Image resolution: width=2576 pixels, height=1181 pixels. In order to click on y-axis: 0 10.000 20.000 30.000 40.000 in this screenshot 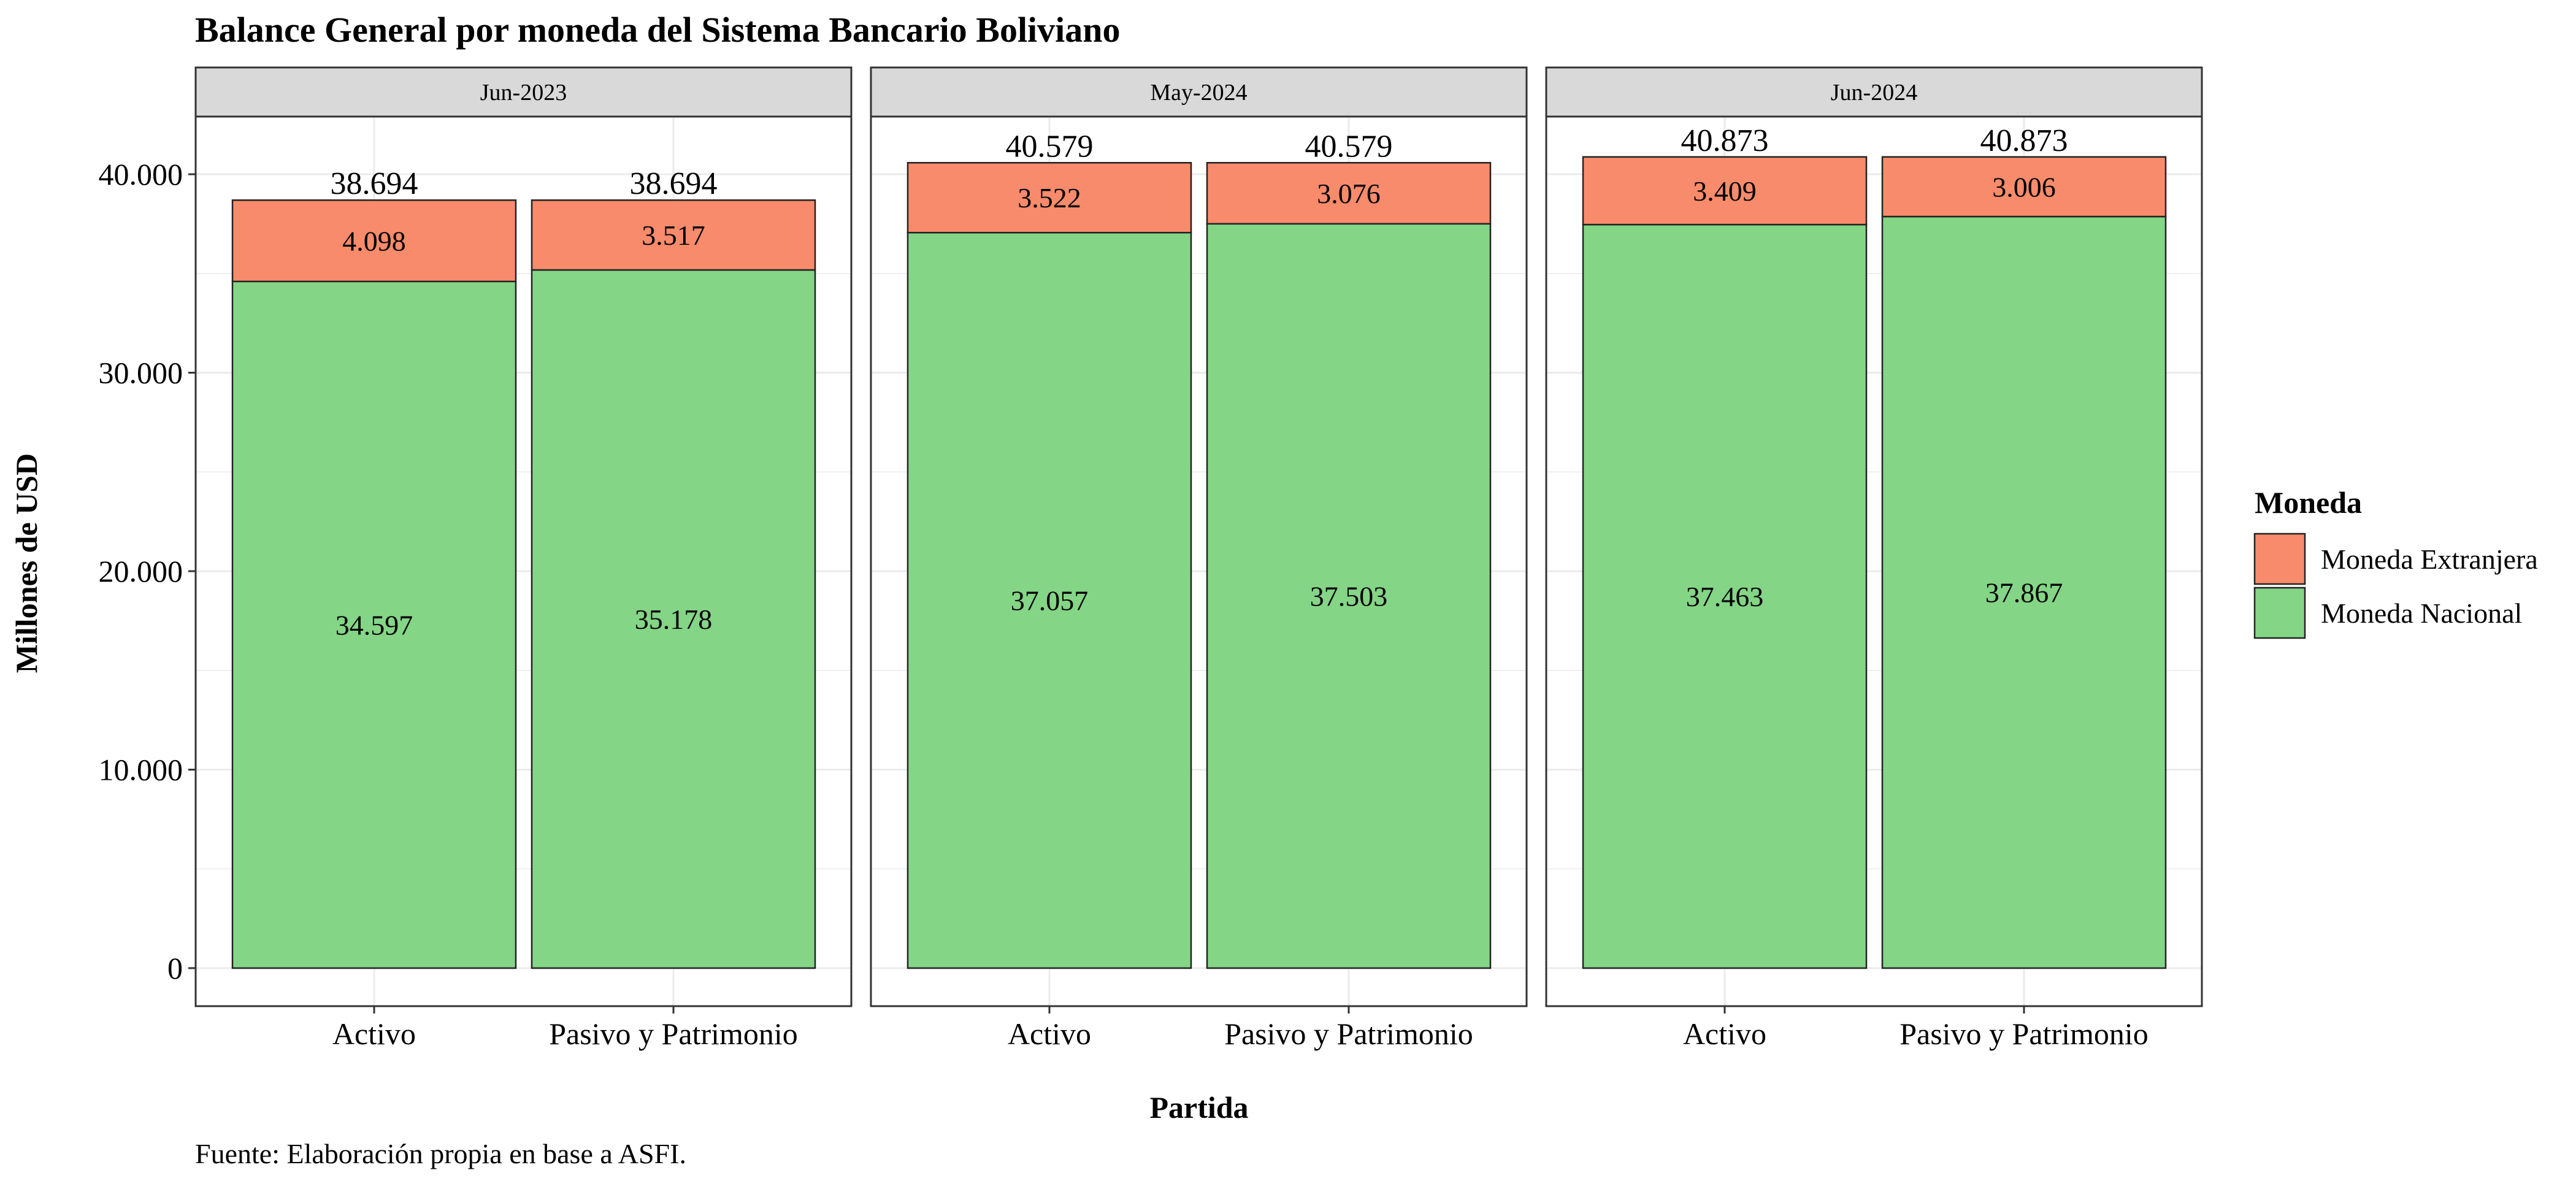, I will do `click(147, 571)`.